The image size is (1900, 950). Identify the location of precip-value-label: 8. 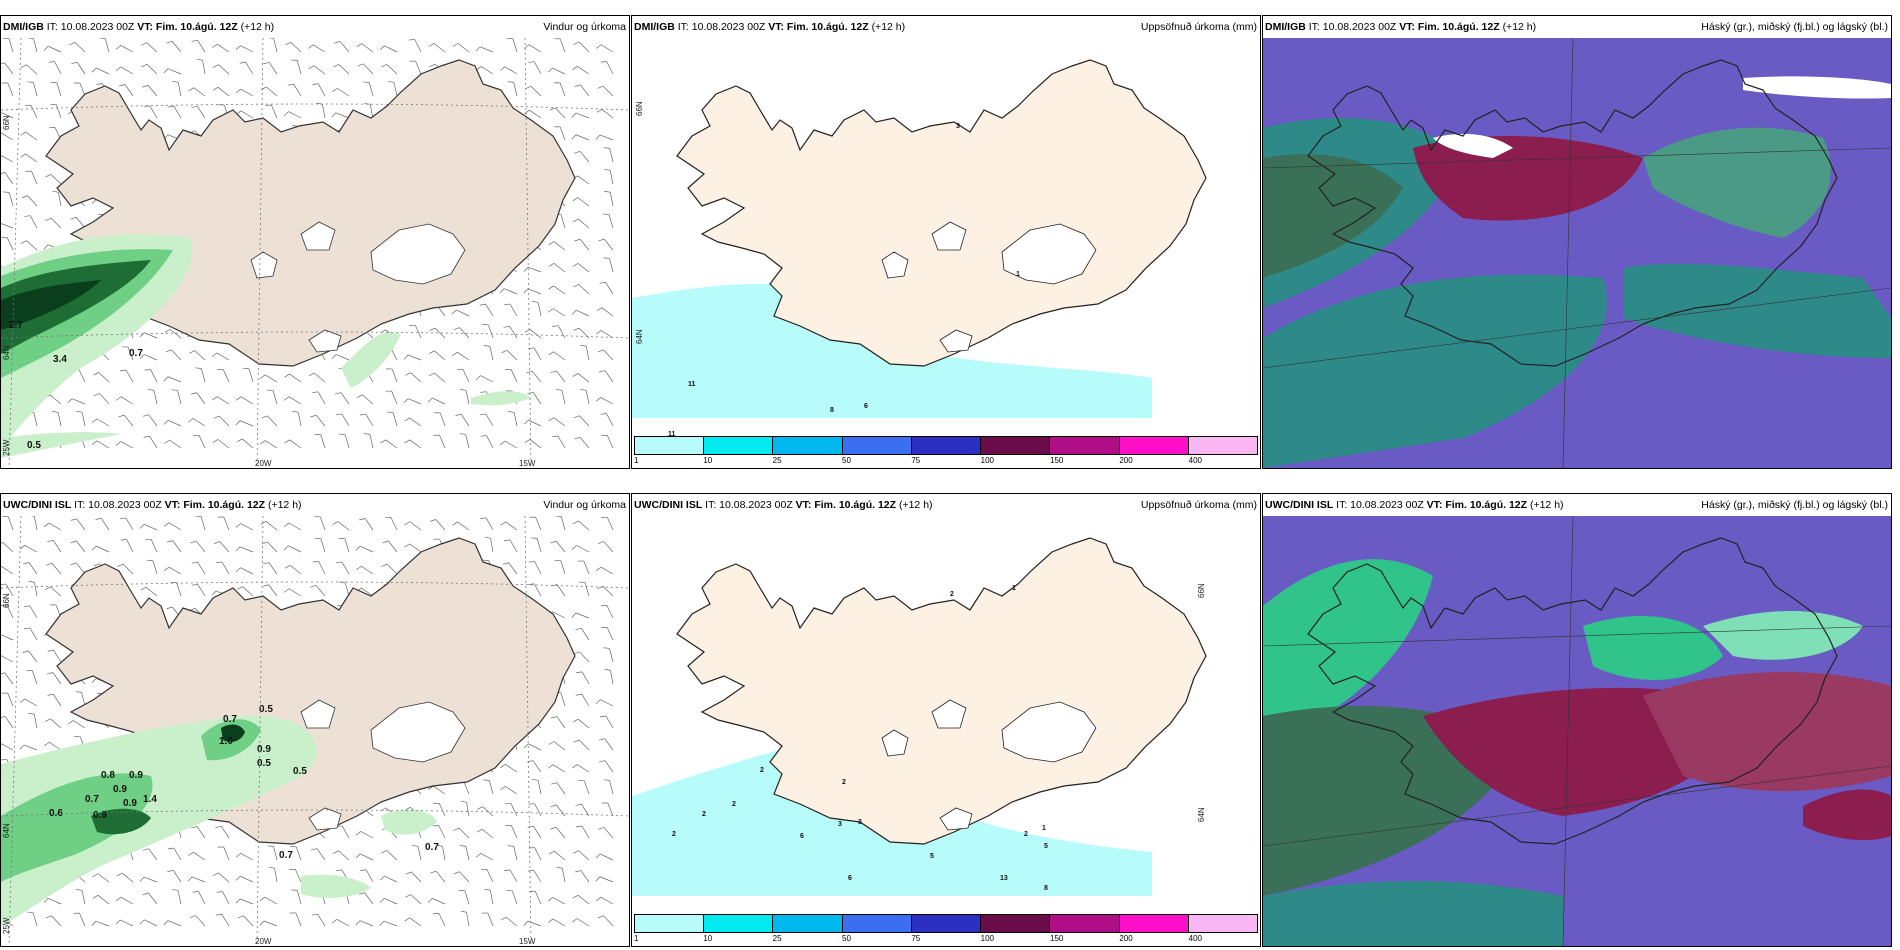
(832, 410).